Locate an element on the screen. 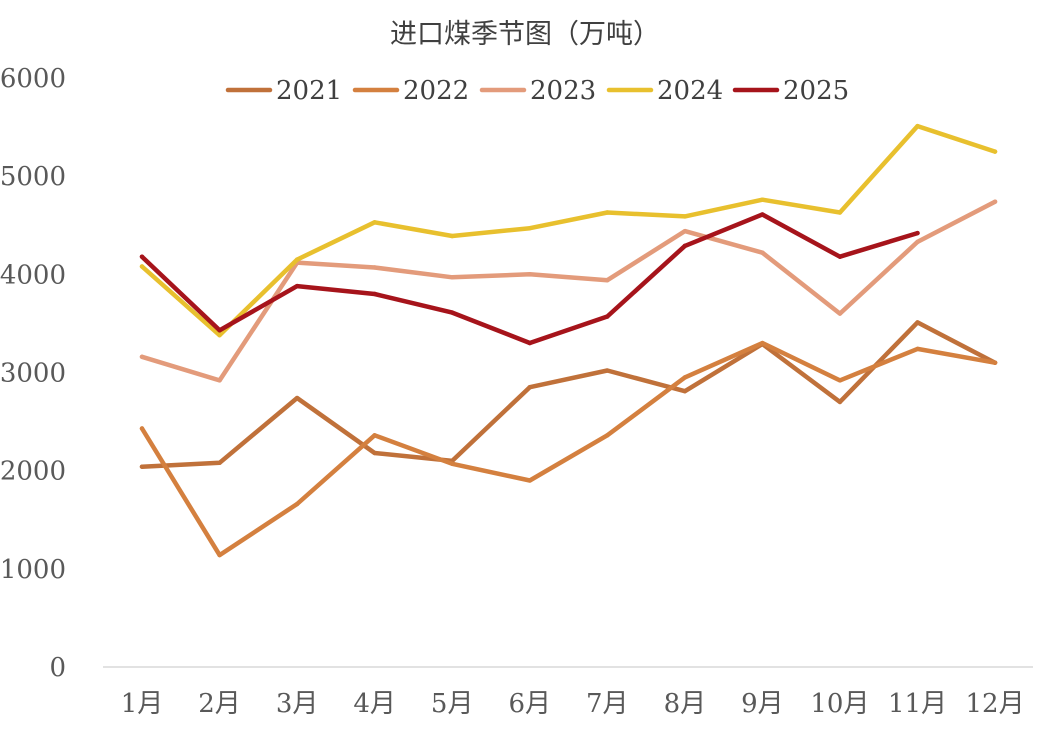 The width and height of the screenshot is (1061, 746). y-tick-label: 4000 is located at coordinates (33, 275).